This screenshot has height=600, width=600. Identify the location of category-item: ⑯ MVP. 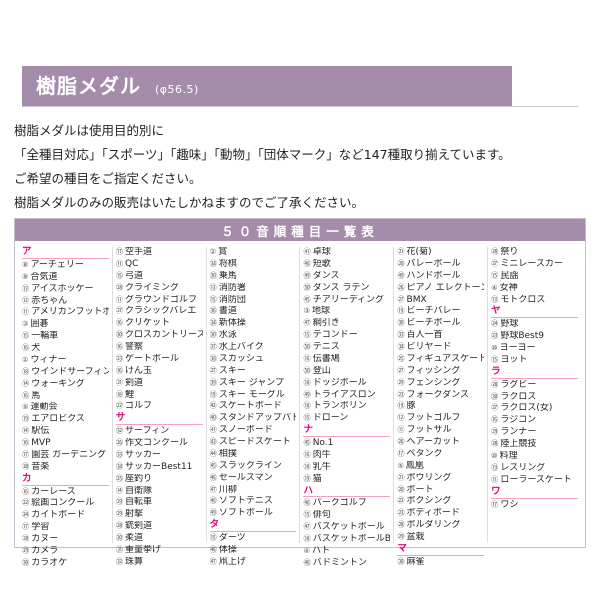
(65, 444).